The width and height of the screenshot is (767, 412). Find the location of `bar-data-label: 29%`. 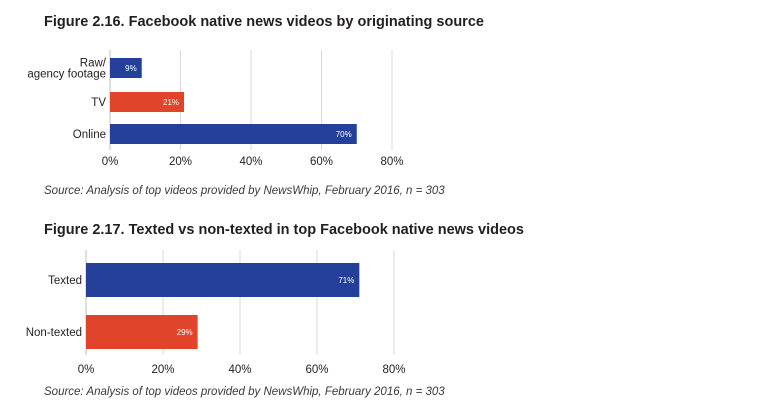

bar-data-label: 29% is located at coordinates (185, 332).